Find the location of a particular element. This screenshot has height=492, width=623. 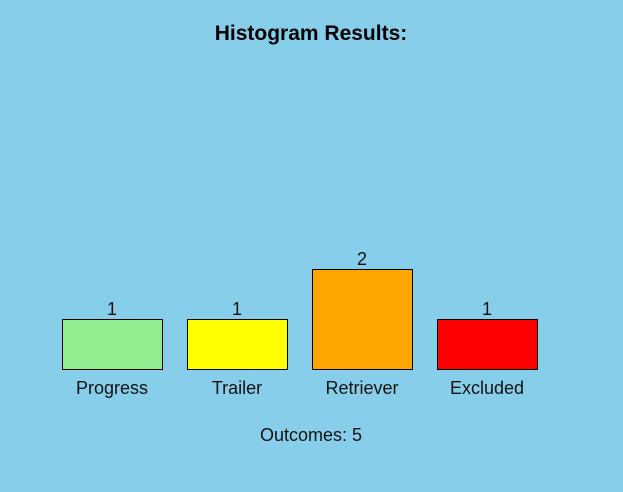

bar-progress is located at coordinates (112, 344).